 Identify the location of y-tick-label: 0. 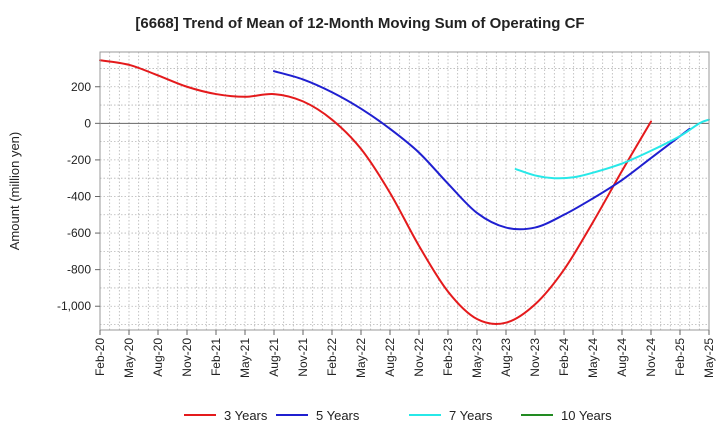
(87, 123).